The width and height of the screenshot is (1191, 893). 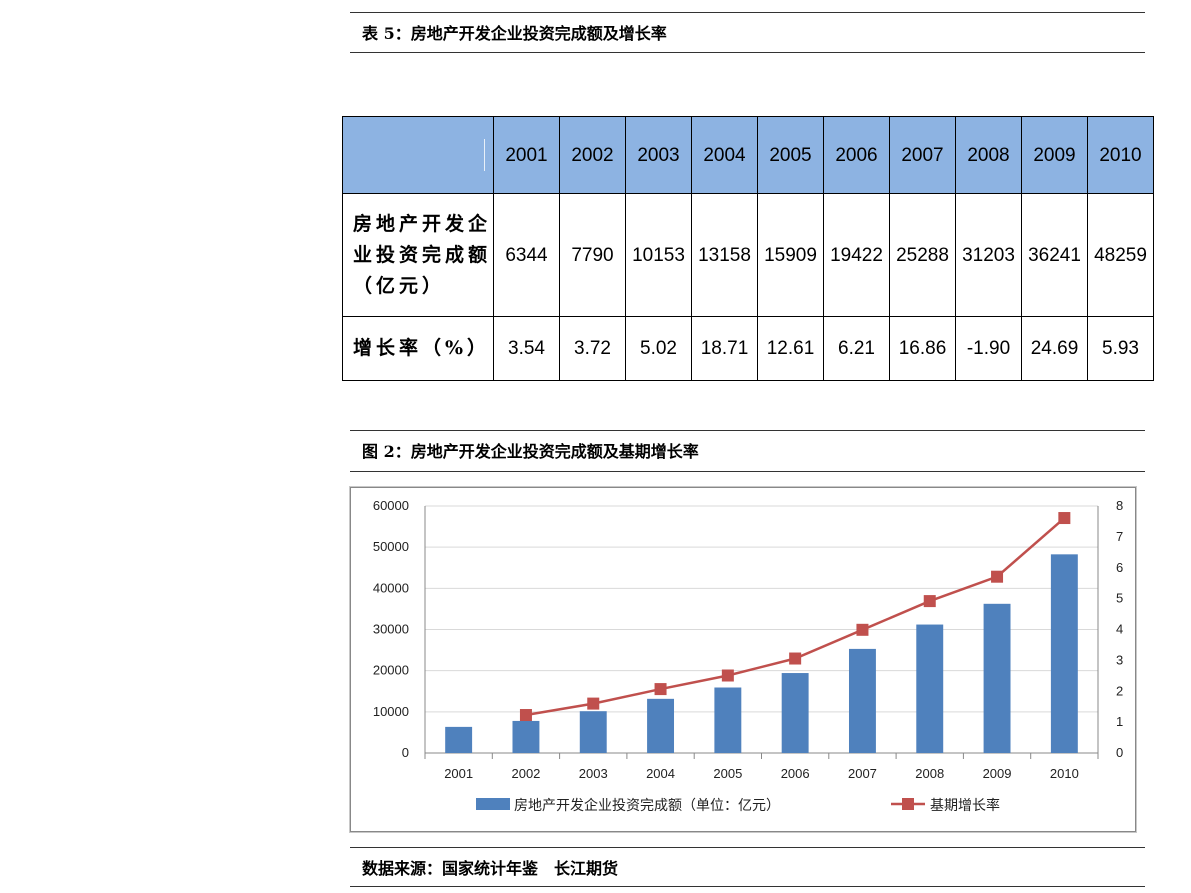 I want to click on table-cell: 10153, so click(x=658, y=255).